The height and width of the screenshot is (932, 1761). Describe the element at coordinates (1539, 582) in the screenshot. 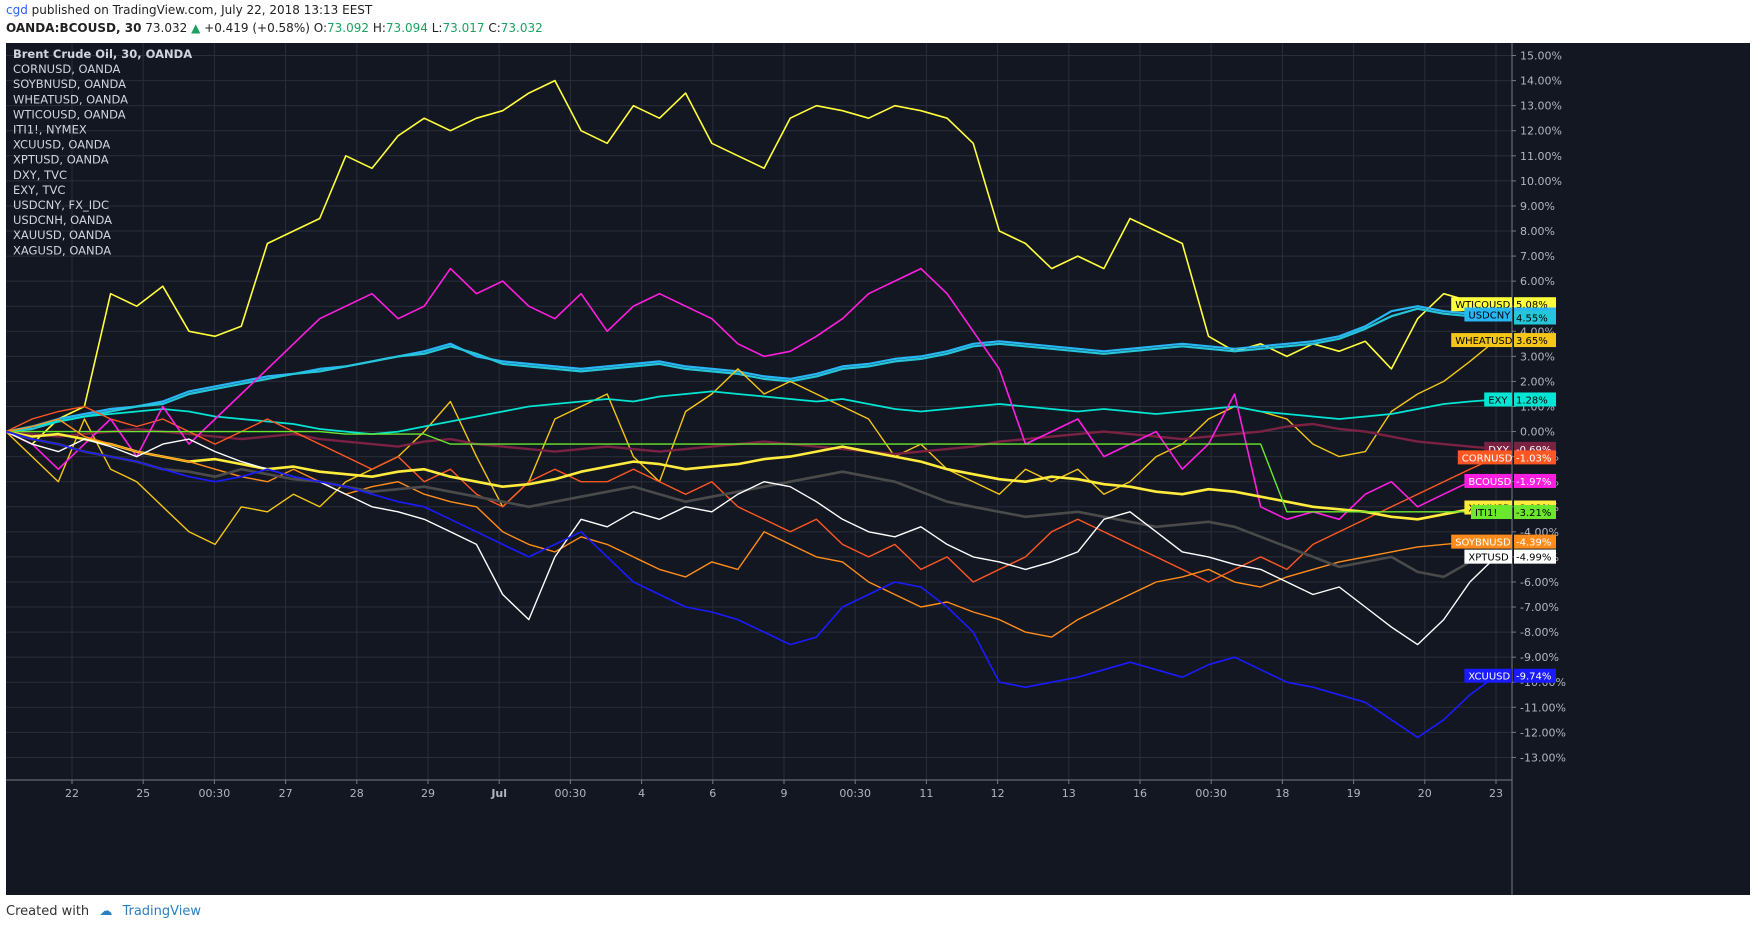

I see `y-tick-label: -6.00%` at that location.